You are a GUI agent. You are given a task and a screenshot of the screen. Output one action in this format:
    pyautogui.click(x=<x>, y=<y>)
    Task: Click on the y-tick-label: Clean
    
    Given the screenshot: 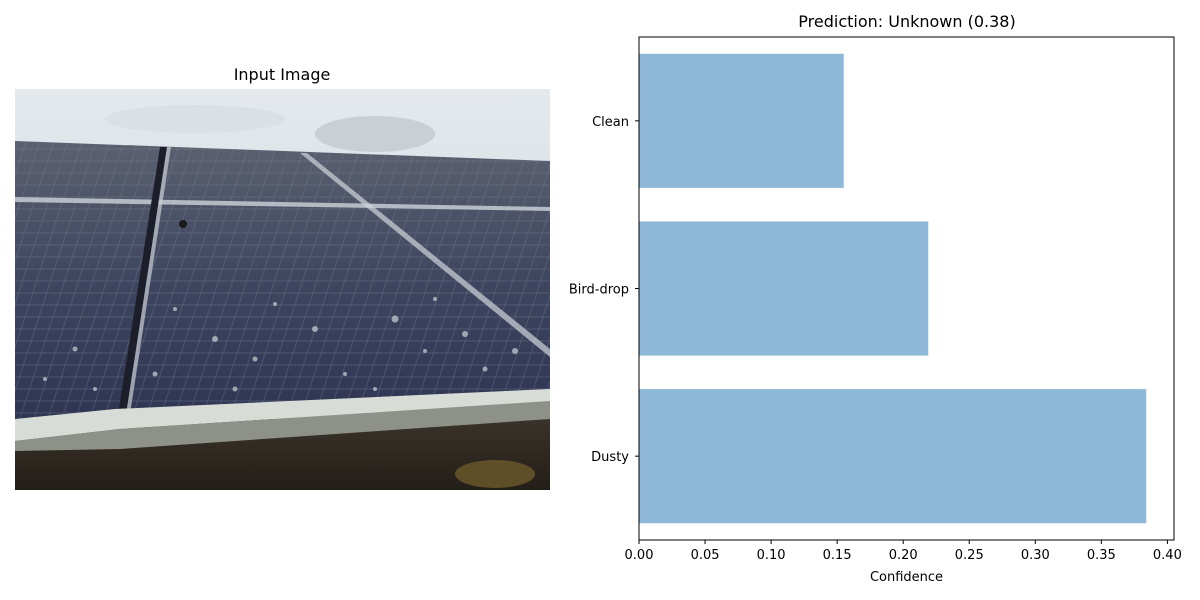 What is the action you would take?
    pyautogui.click(x=610, y=122)
    